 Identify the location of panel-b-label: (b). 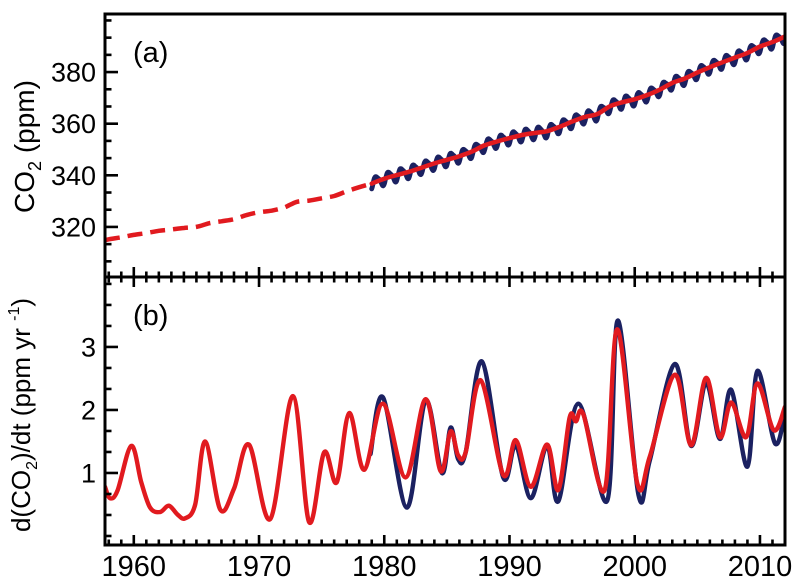
(150, 316).